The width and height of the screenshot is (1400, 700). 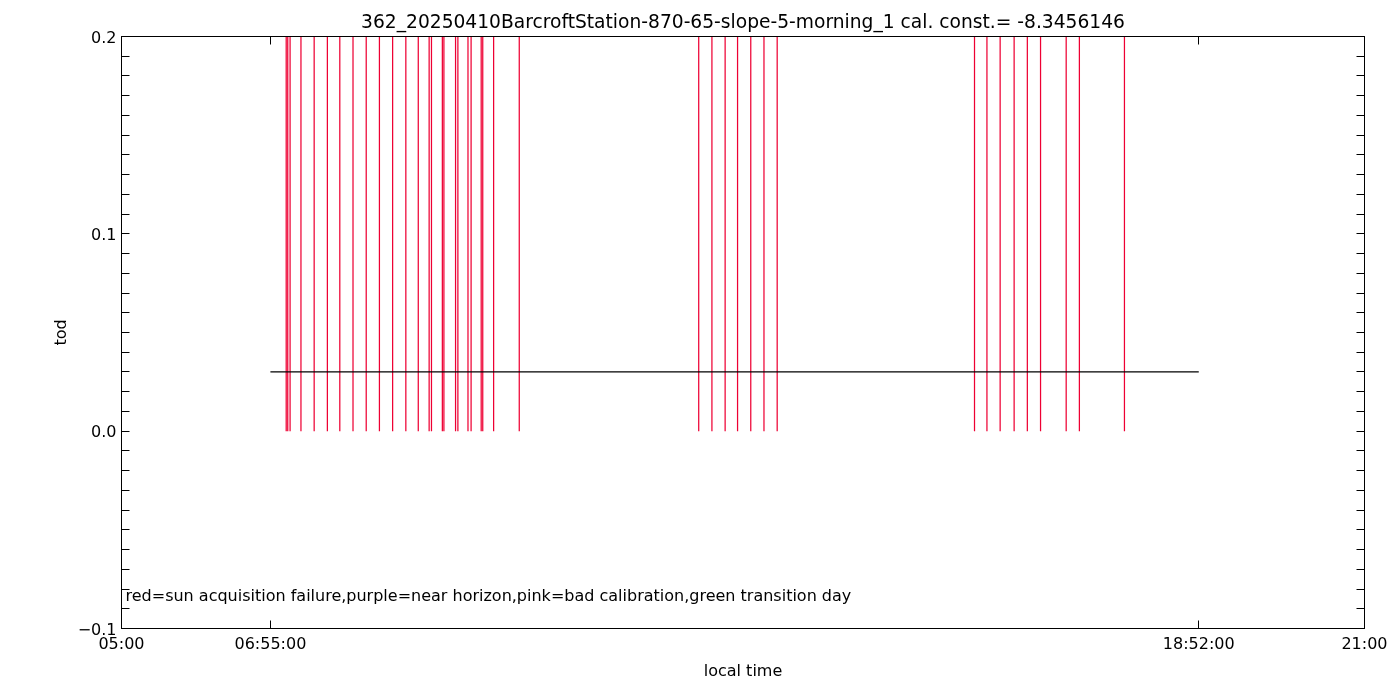 I want to click on chart-title: 362_20250410BarcroftStation-870-65-slope-5-morning_1 cal. const.= -8.3456146, so click(x=743, y=21).